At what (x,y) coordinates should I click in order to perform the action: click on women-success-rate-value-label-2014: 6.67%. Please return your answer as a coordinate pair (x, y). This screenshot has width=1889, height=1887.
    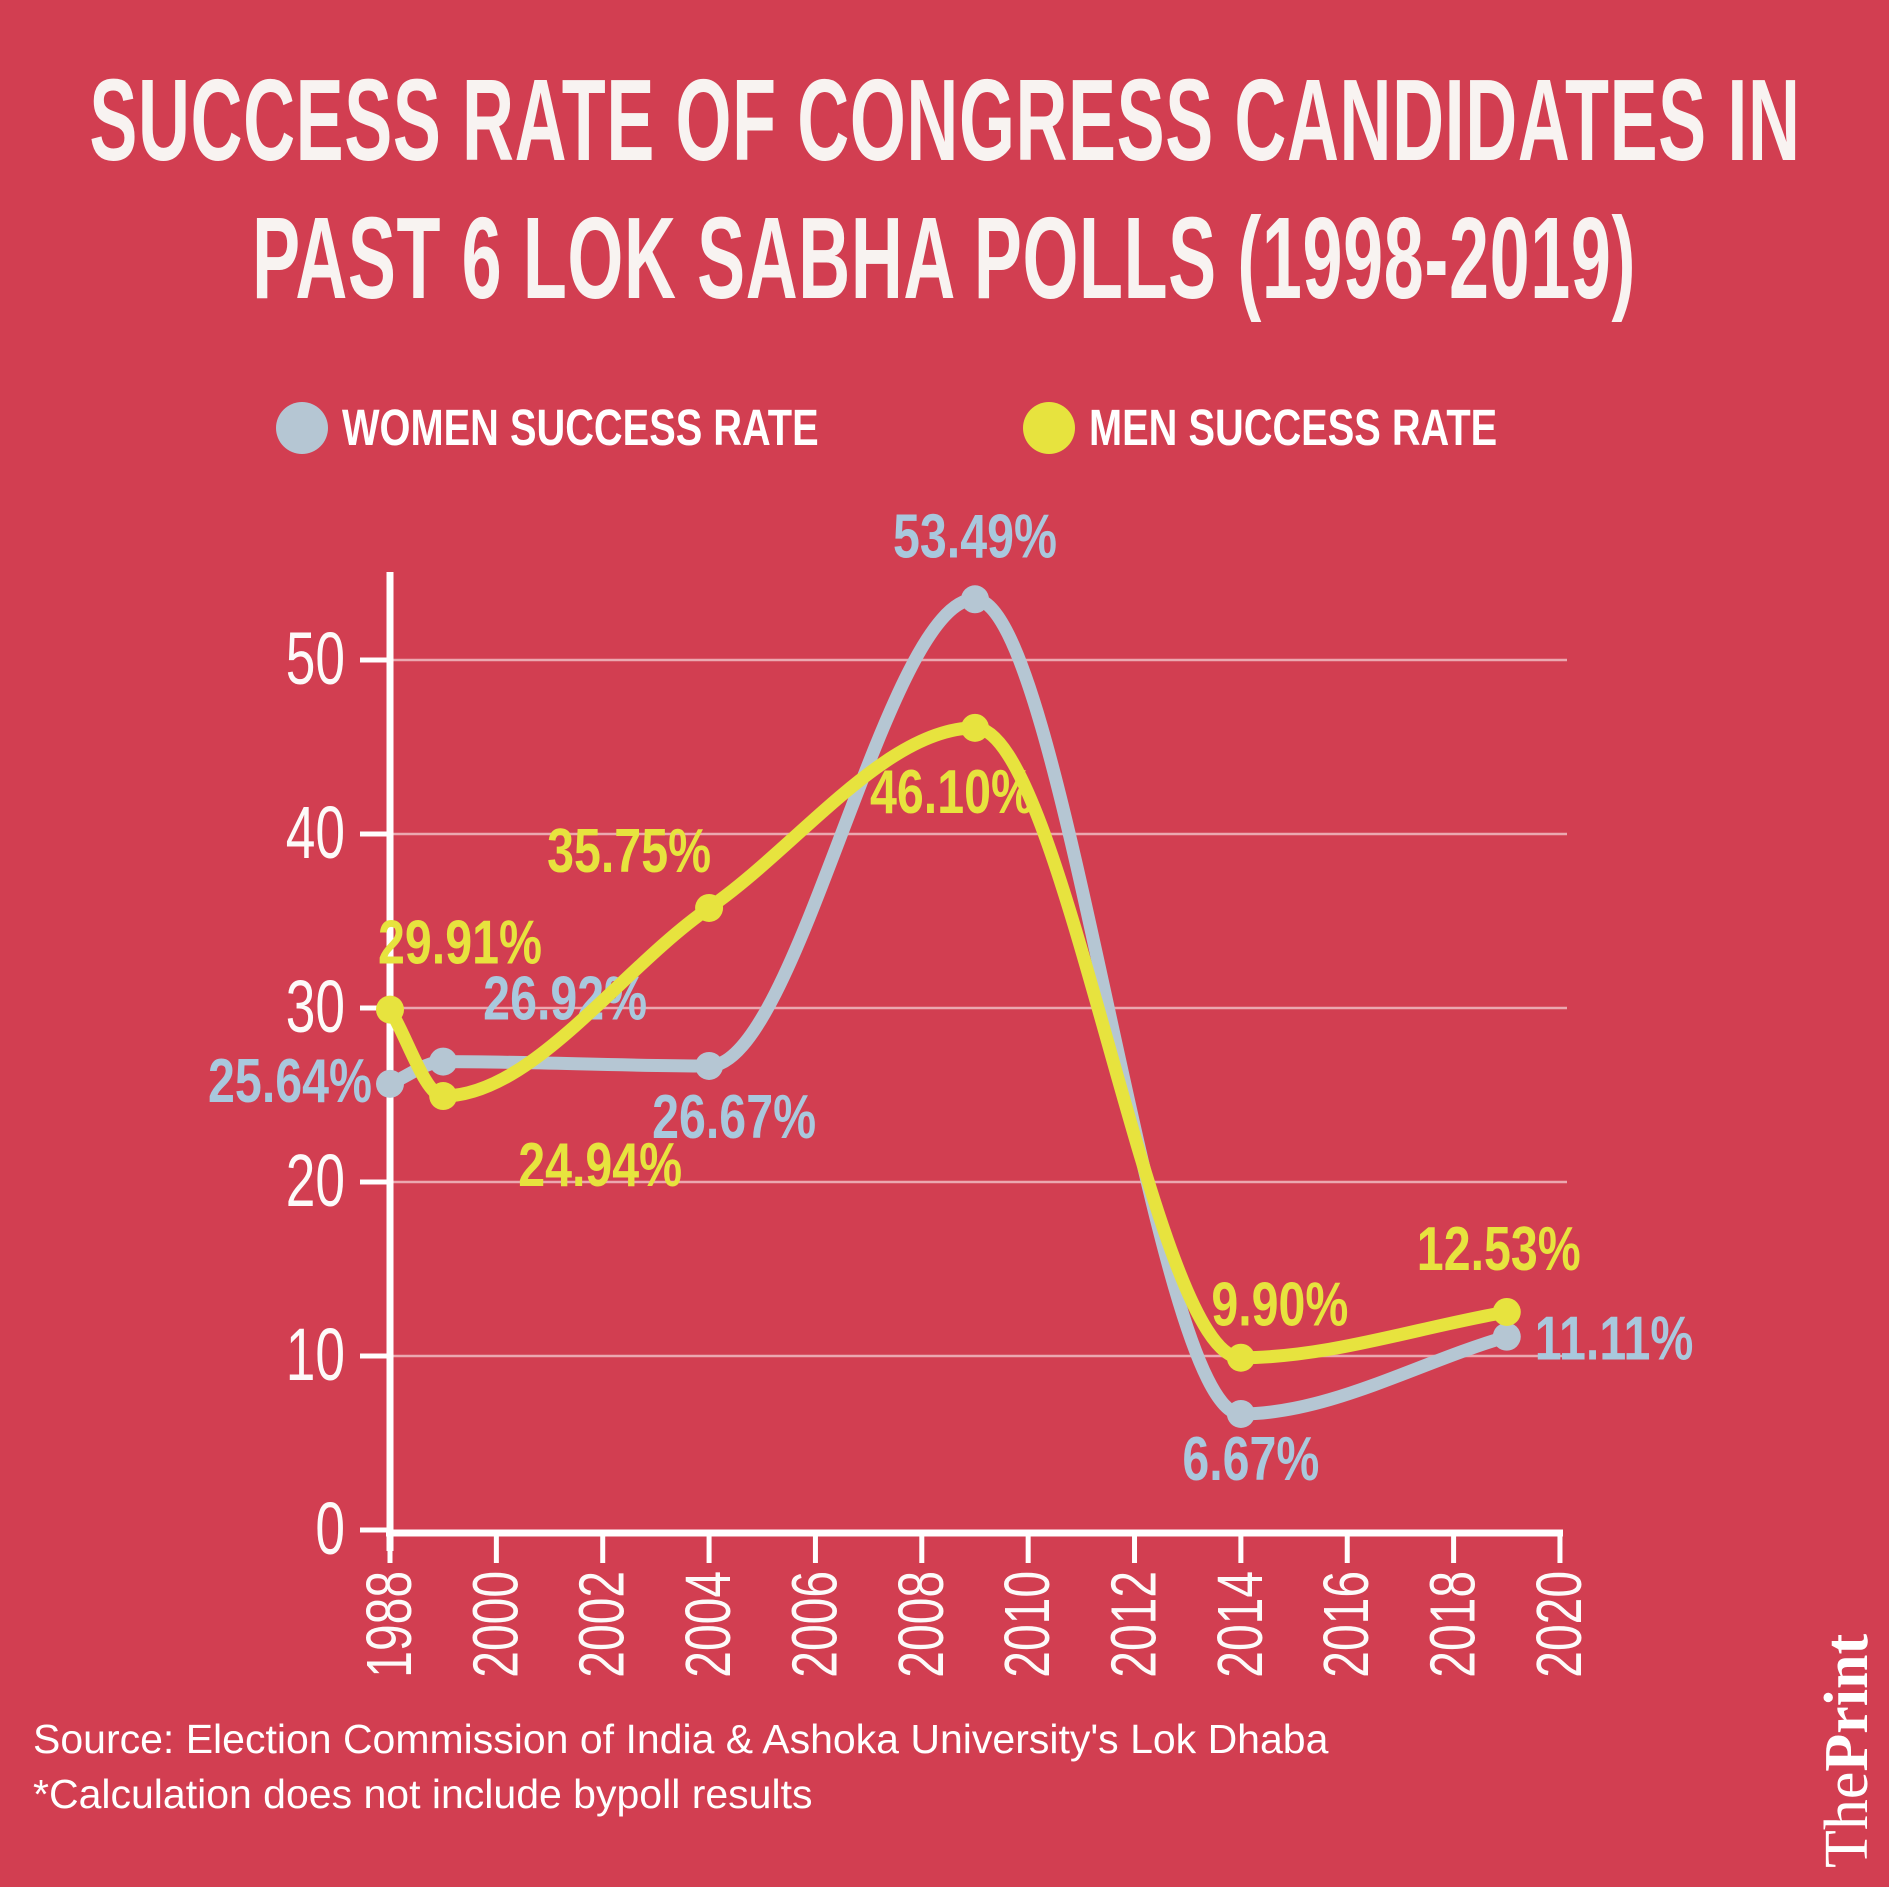
    Looking at the image, I should click on (1250, 1458).